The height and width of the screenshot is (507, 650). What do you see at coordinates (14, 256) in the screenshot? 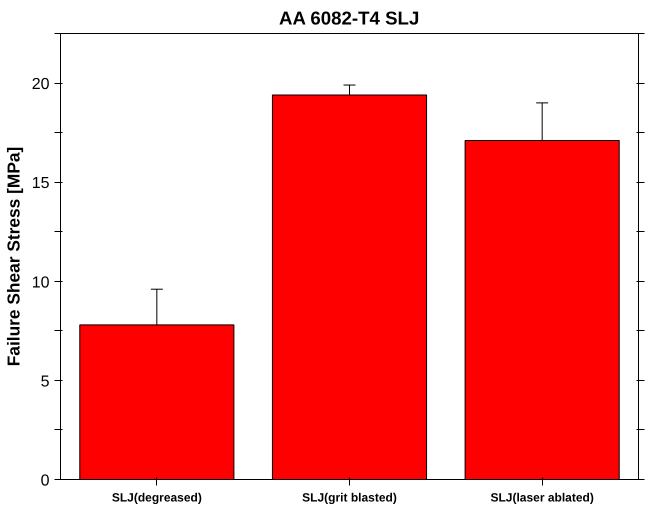
I see `y-axis-title: Failure Shear Stress [MPa]` at bounding box center [14, 256].